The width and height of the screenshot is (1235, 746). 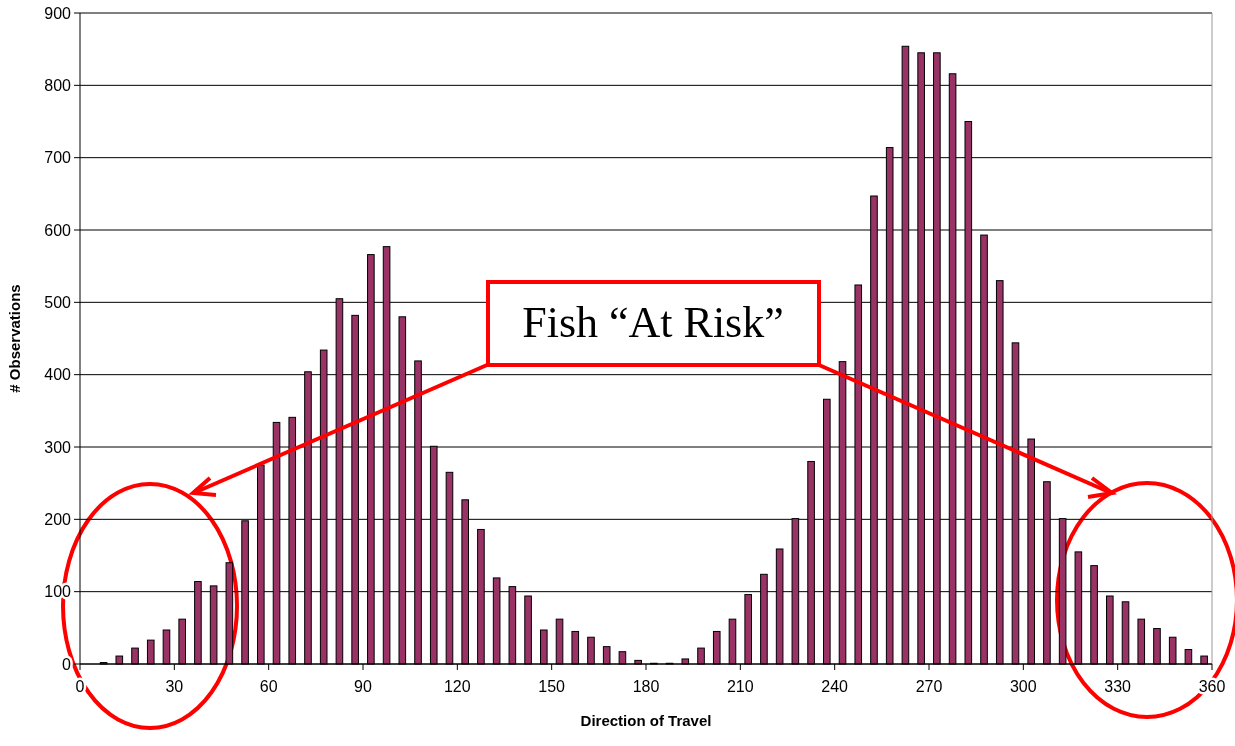 What do you see at coordinates (929, 686) in the screenshot?
I see `x-tick-label: 270` at bounding box center [929, 686].